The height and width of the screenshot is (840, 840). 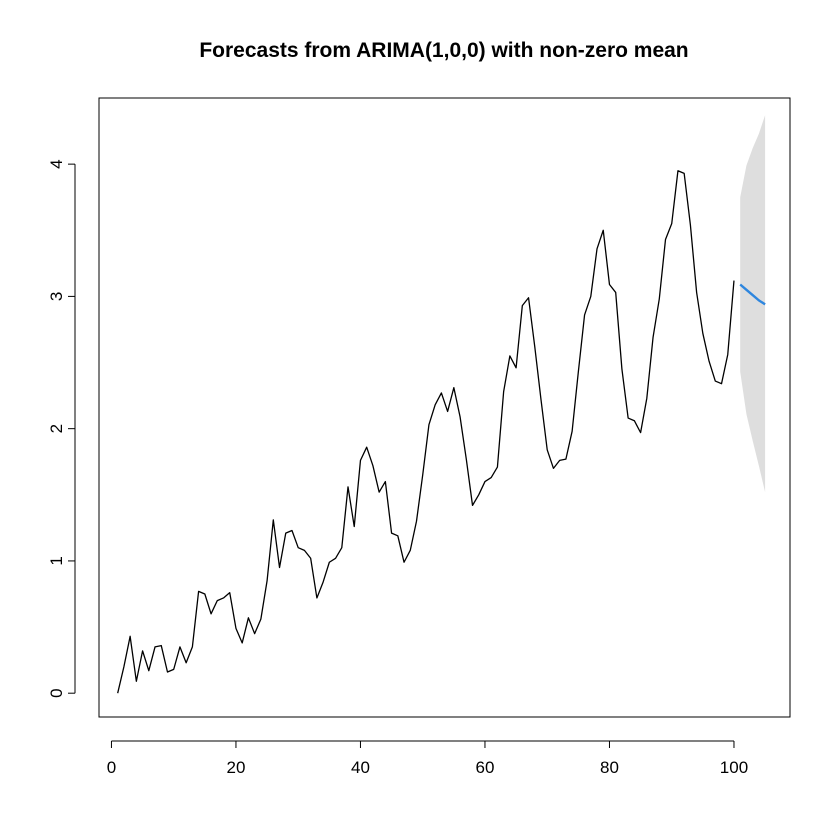 What do you see at coordinates (609, 767) in the screenshot?
I see `x-tick-label: 80` at bounding box center [609, 767].